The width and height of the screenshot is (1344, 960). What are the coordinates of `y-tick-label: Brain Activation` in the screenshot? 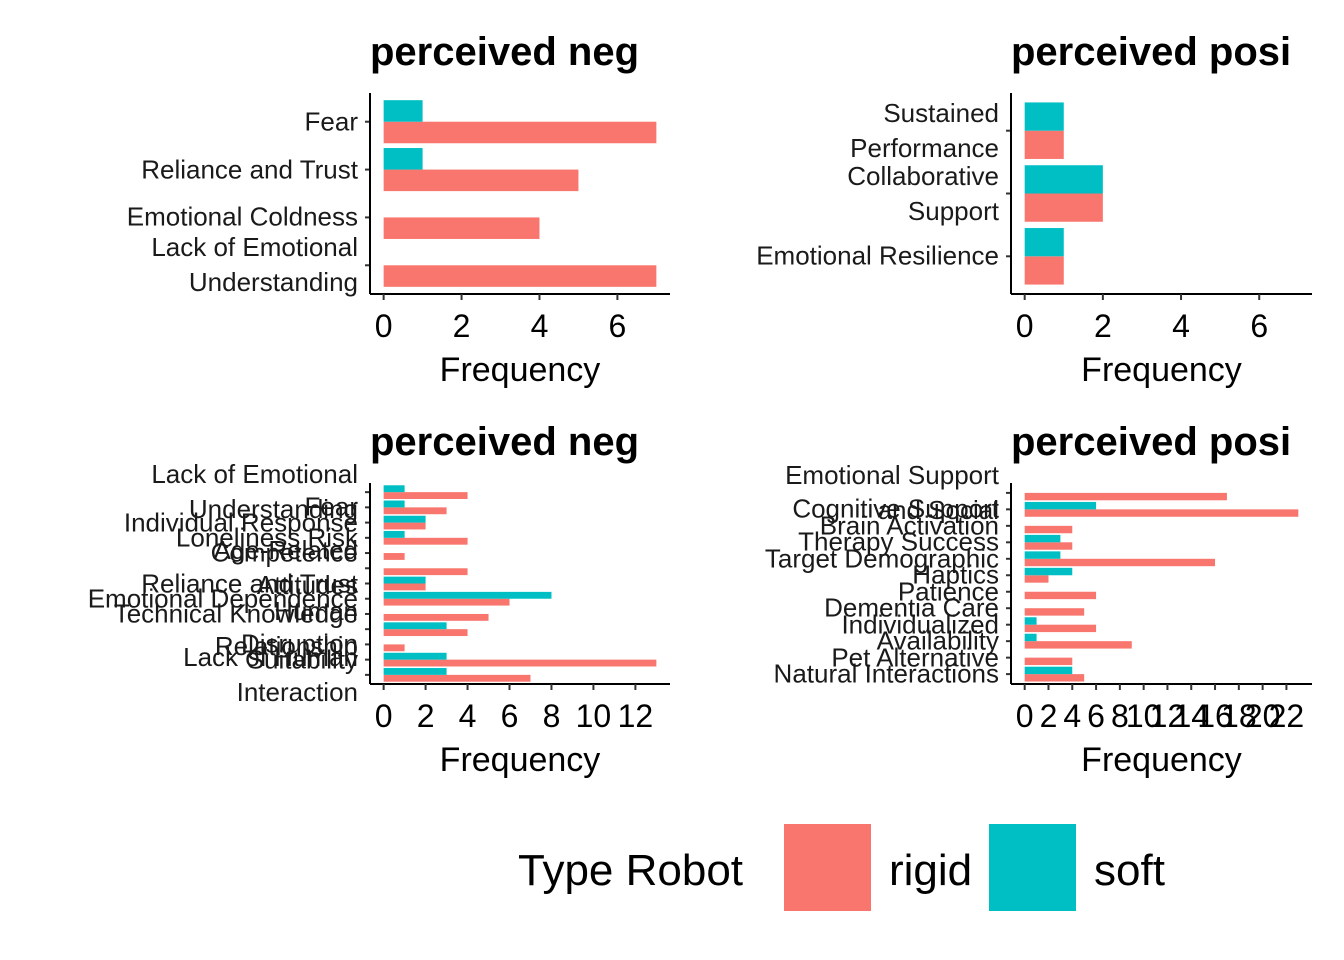 It's located at (909, 525).